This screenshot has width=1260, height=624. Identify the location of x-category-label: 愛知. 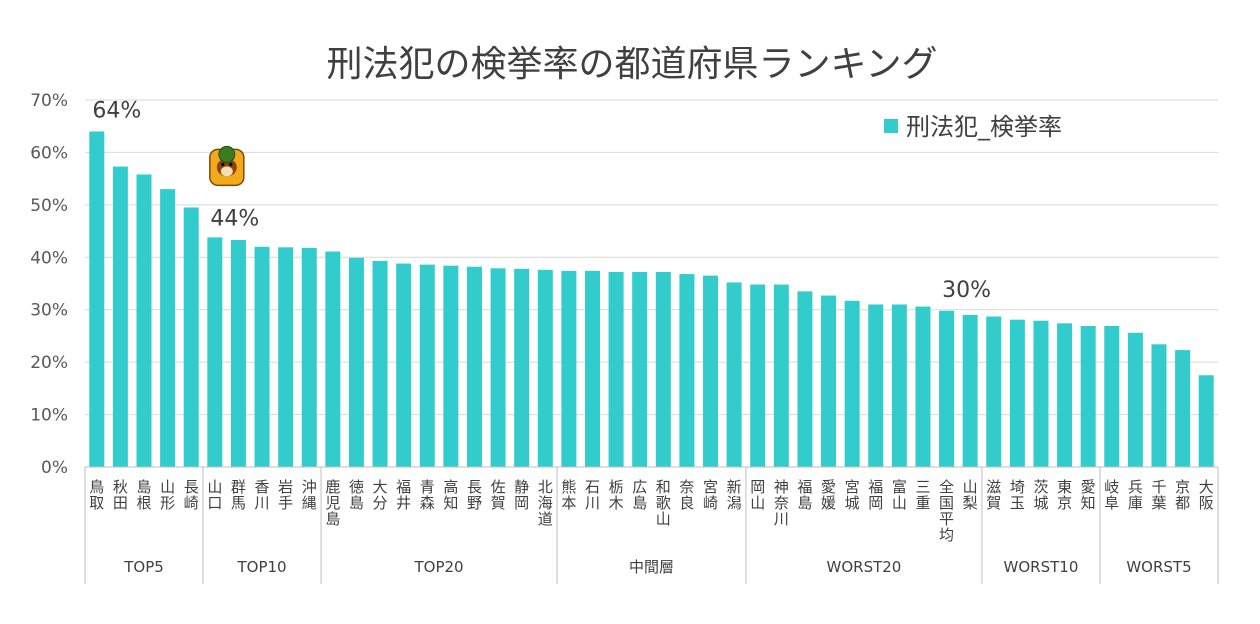
(1088, 495).